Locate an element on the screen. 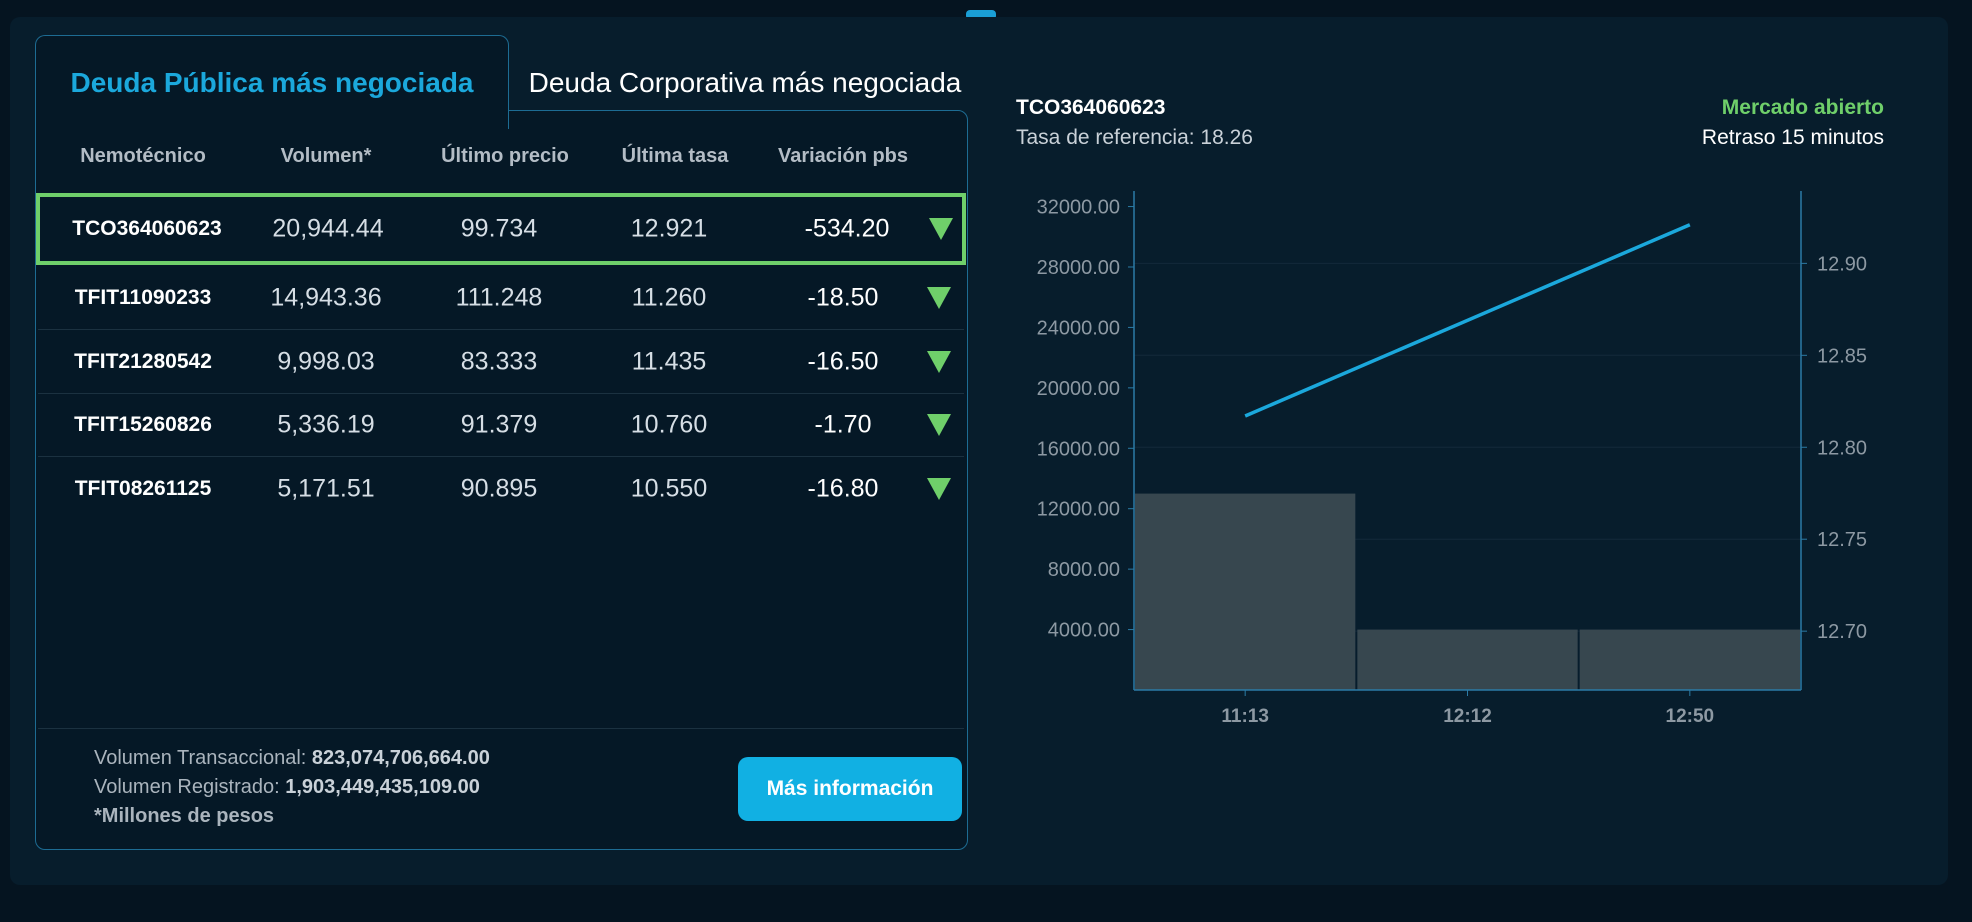 The height and width of the screenshot is (922, 1972). price-cell: 91.379 is located at coordinates (499, 424).